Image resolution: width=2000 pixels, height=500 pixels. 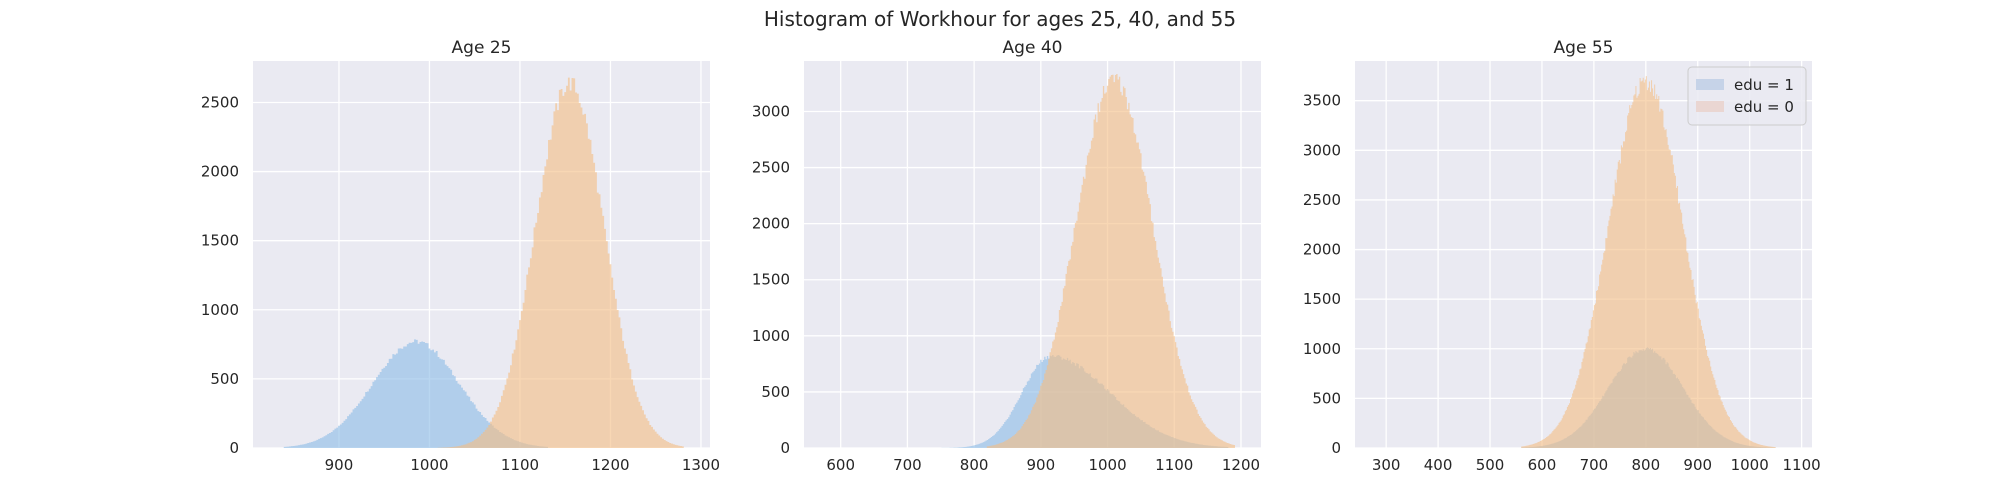 What do you see at coordinates (482, 393) in the screenshot?
I see `histogram-series-edu1` at bounding box center [482, 393].